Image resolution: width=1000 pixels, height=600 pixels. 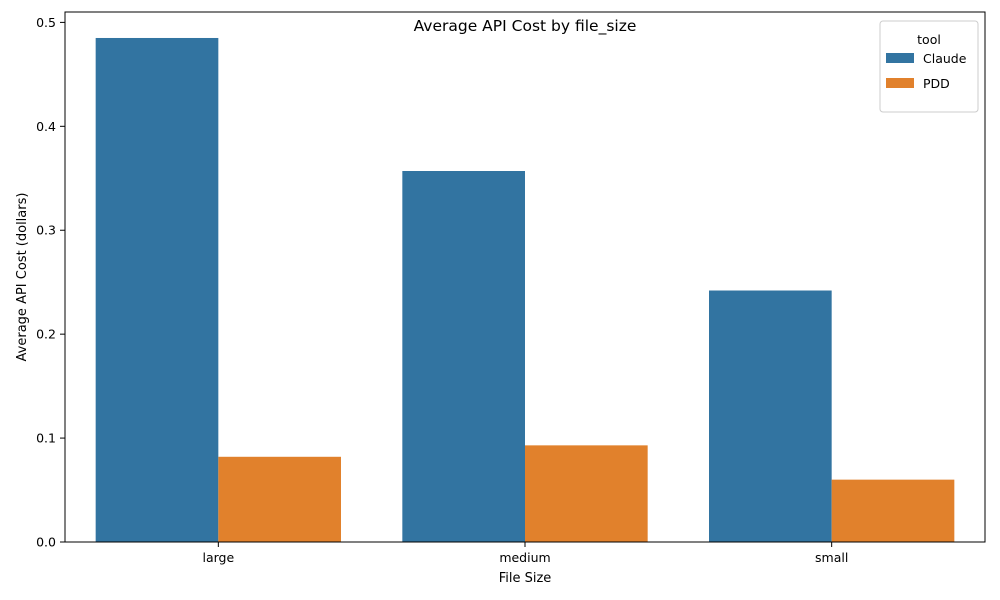 I want to click on legend-title: tool, so click(x=929, y=39).